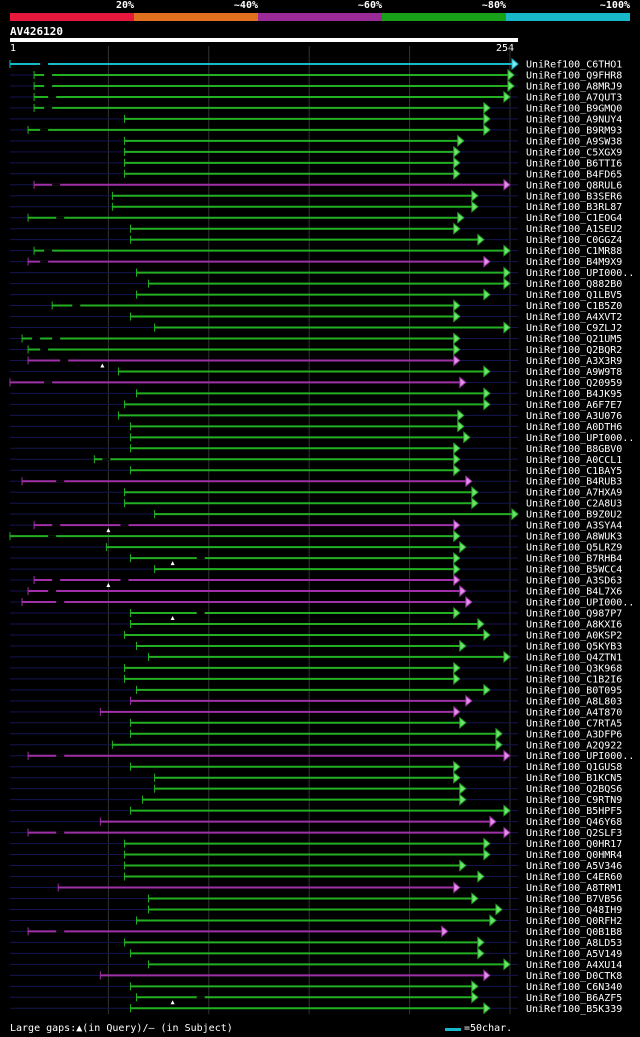 The width and height of the screenshot is (640, 1037). Describe the element at coordinates (574, 921) in the screenshot. I see `hit-label: UniRef100_Q0RFH2` at that location.